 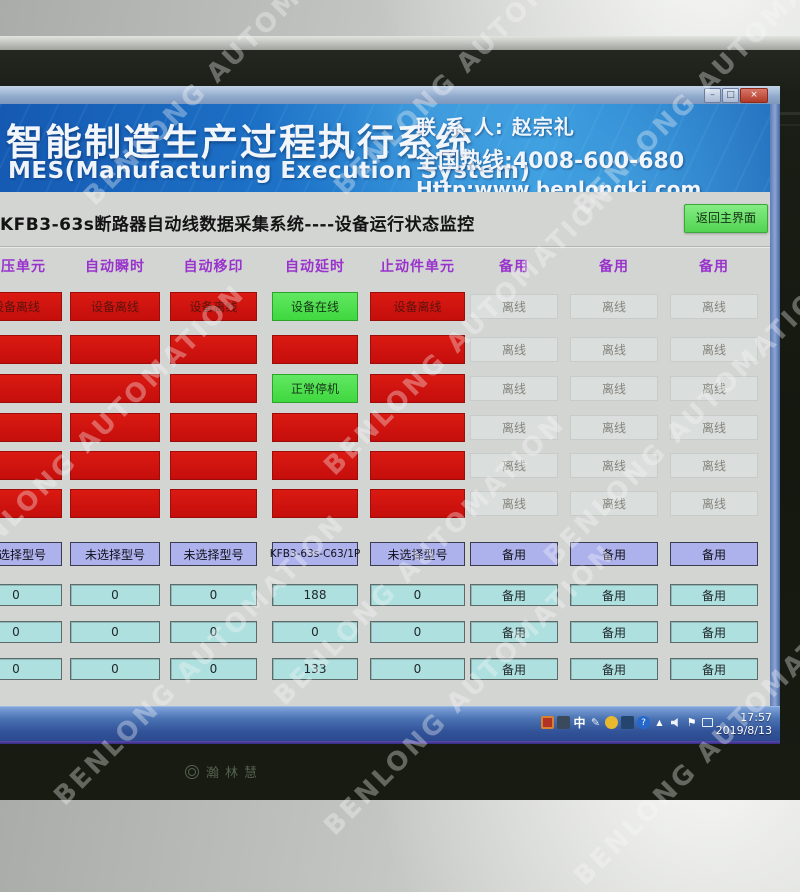 What do you see at coordinates (659, 722) in the screenshot?
I see `show-hidden-icons-button: ▲` at bounding box center [659, 722].